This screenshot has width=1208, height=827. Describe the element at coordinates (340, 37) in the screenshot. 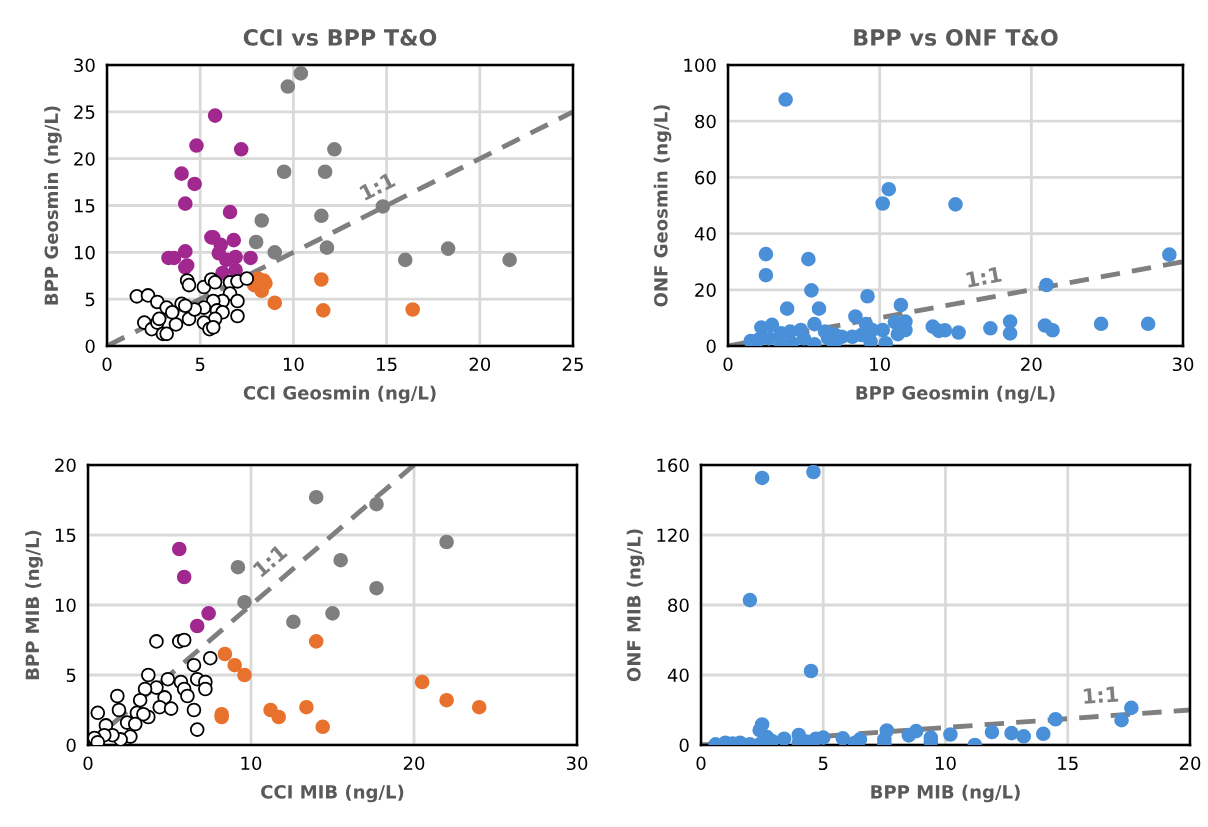

I see `chart-title: CCI vs BPP T&O` at that location.